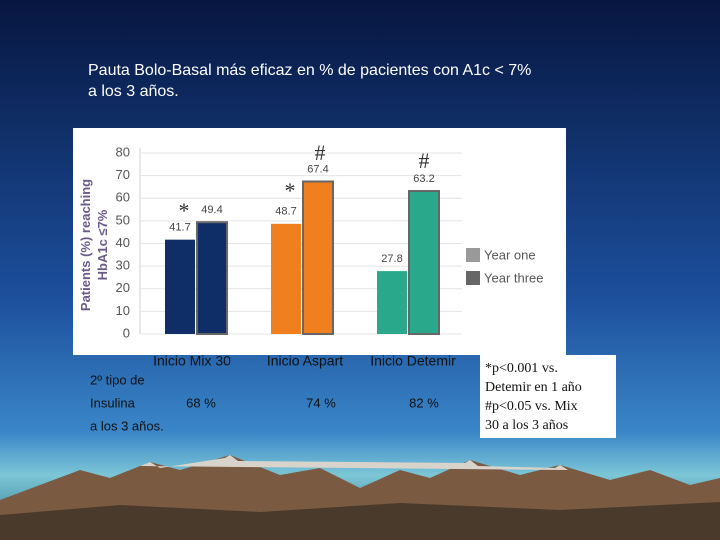 The width and height of the screenshot is (720, 540). What do you see at coordinates (321, 402) in the screenshot?
I see `table-value: 74 %` at bounding box center [321, 402].